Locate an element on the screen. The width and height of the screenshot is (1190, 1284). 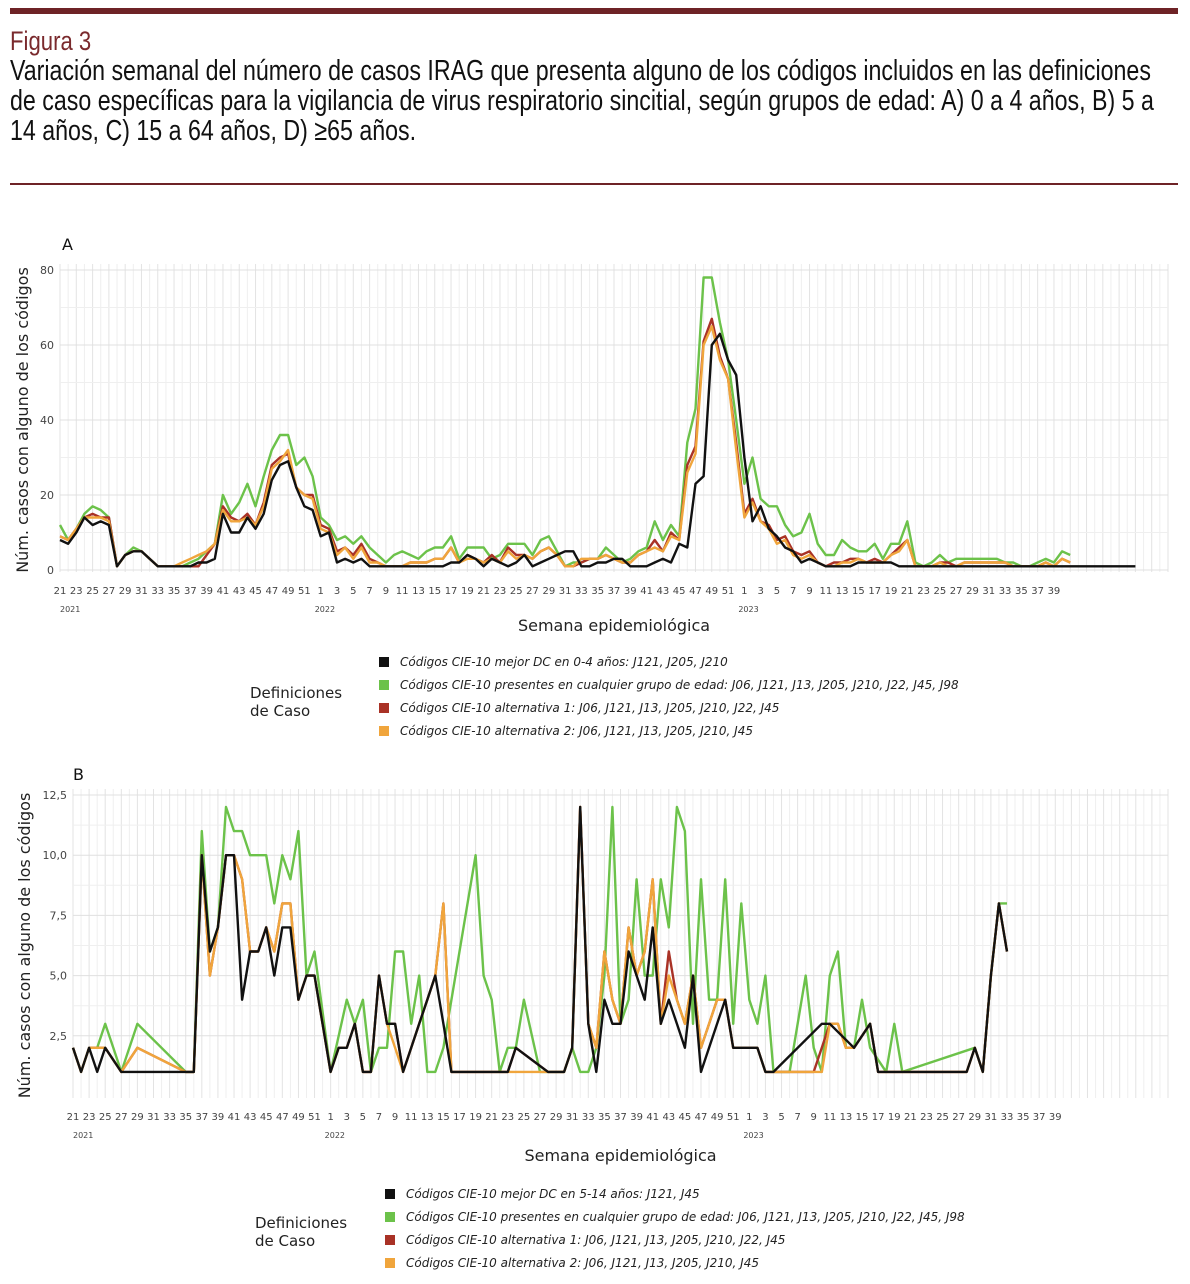
figure-label: Figura 3 is located at coordinates (51, 41).